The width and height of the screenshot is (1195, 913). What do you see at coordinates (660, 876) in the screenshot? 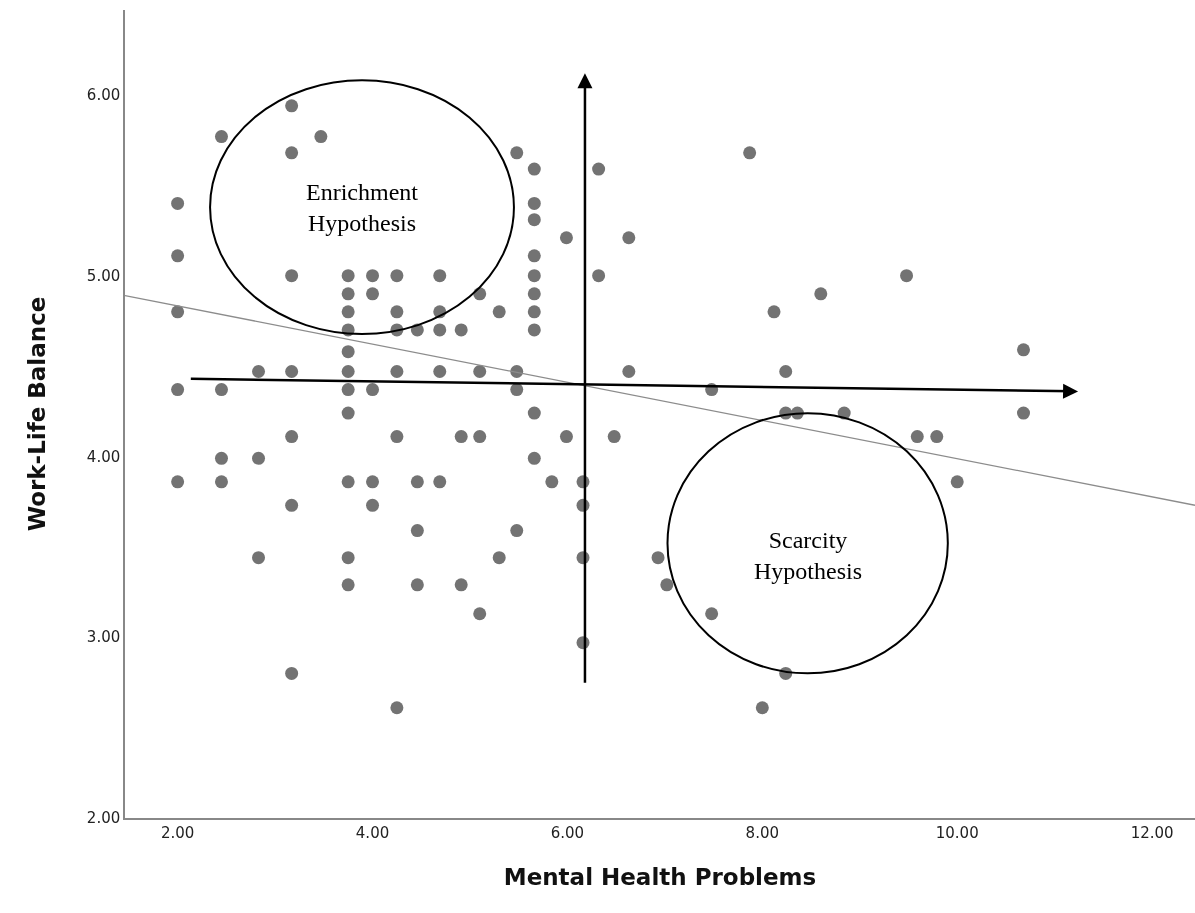
I see `x-axis-title: Mental Health Problems` at bounding box center [660, 876].